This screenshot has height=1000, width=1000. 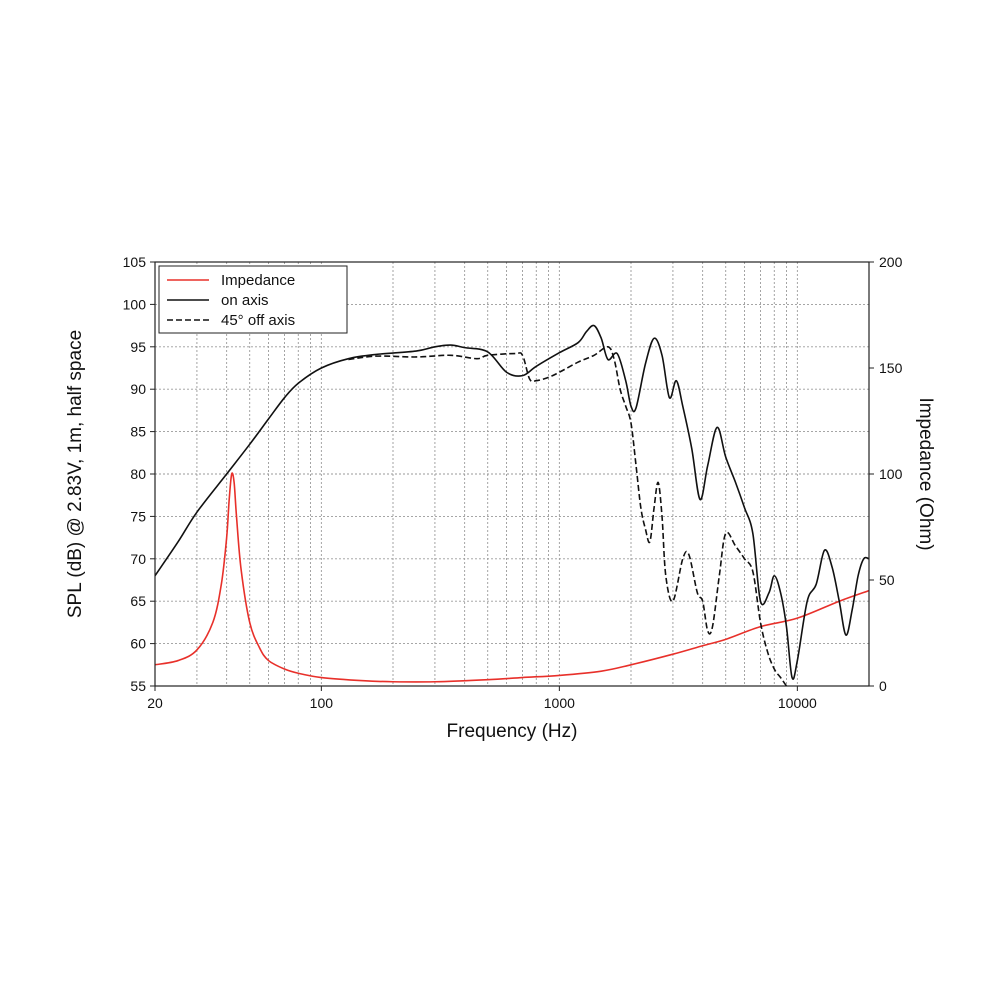 What do you see at coordinates (75, 474) in the screenshot?
I see `y-axis-left-title: SPL (dB) @ 2.83V, 1m, half space` at bounding box center [75, 474].